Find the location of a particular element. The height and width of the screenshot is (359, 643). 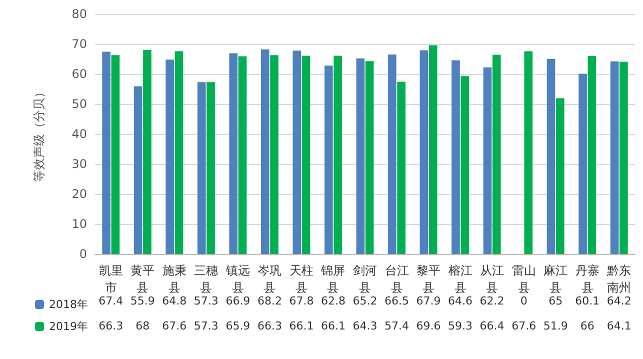

data-label: 60.1 is located at coordinates (587, 301).